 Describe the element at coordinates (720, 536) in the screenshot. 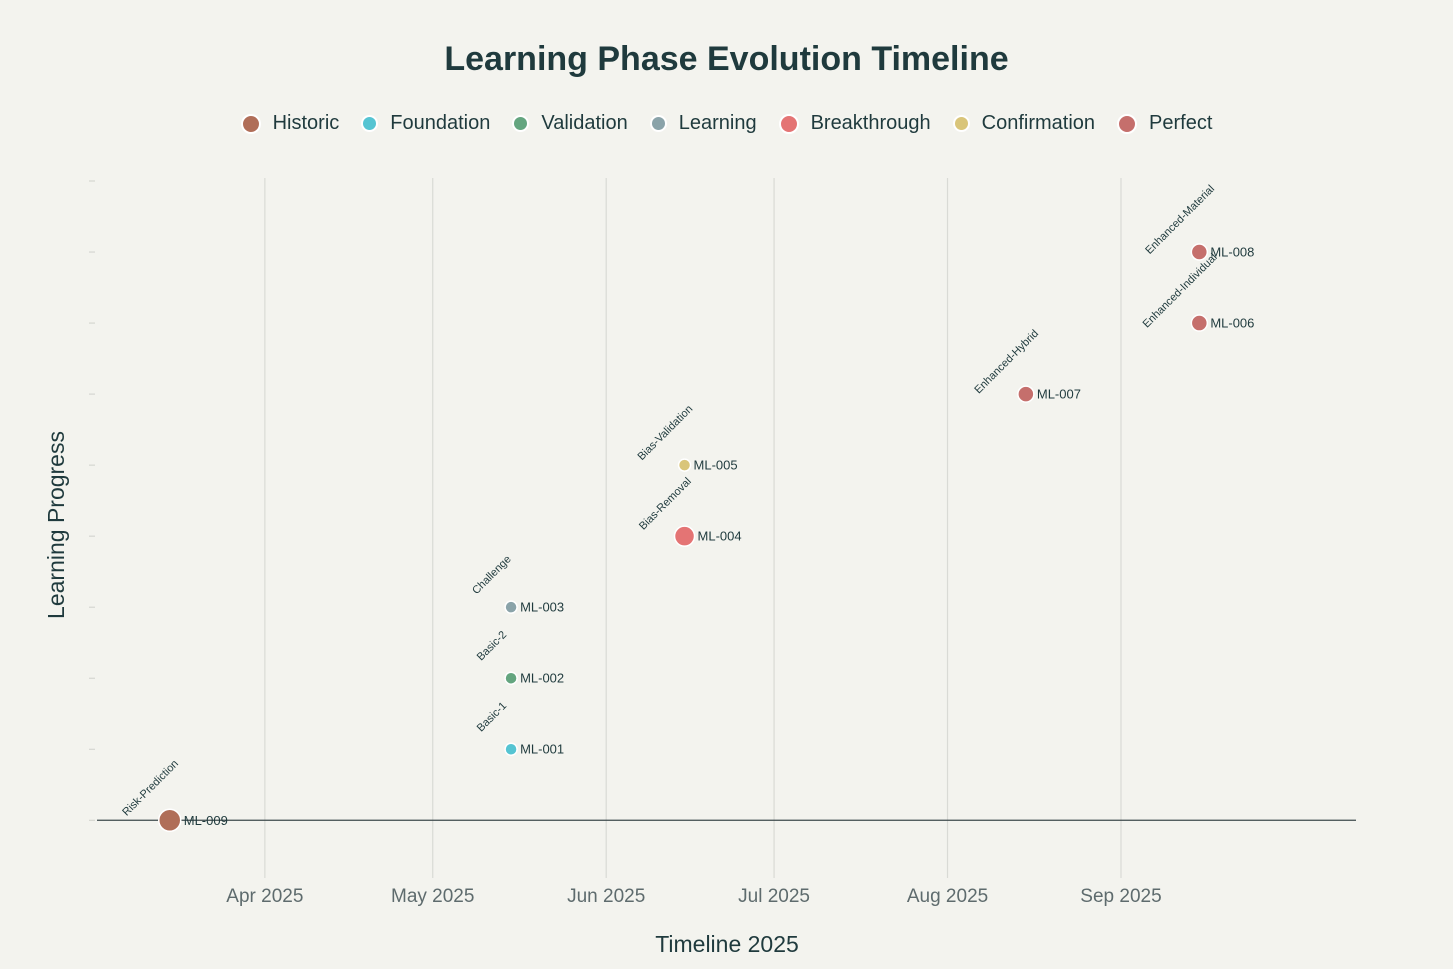

I see `point-id-label: ML-004` at that location.